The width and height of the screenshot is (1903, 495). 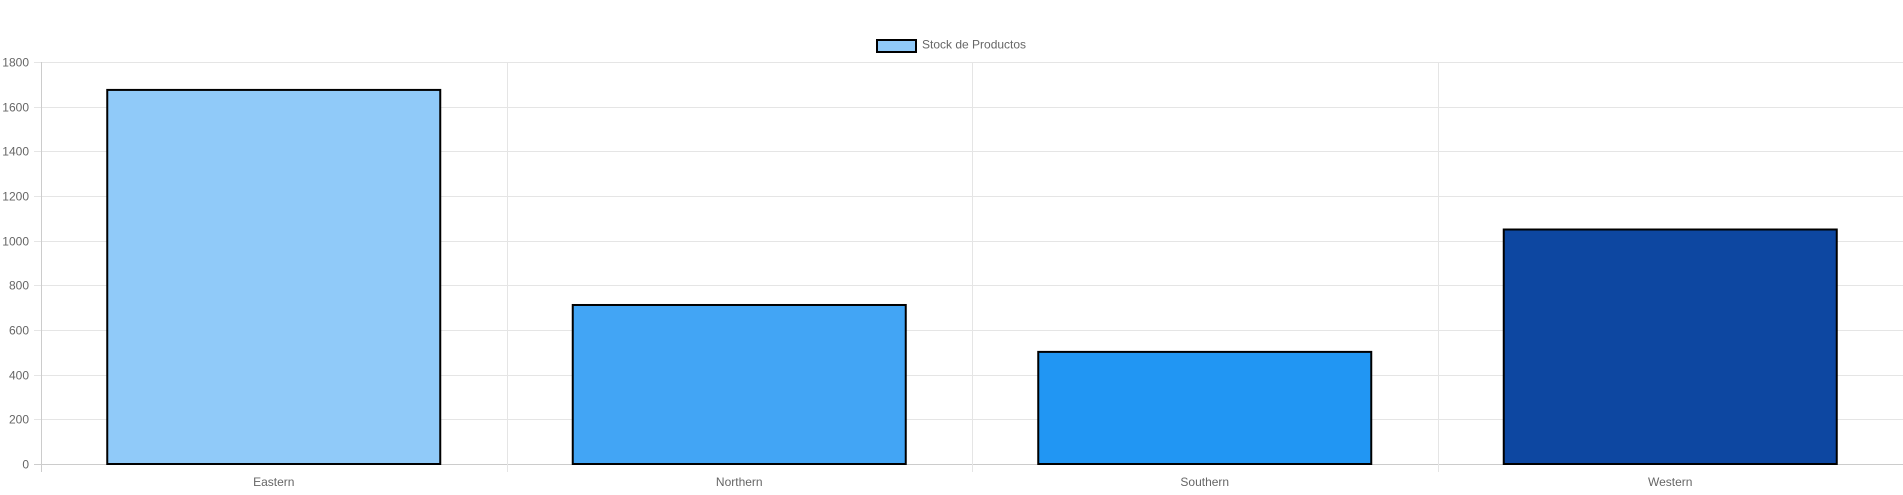 I want to click on bar-eastern, so click(x=274, y=277).